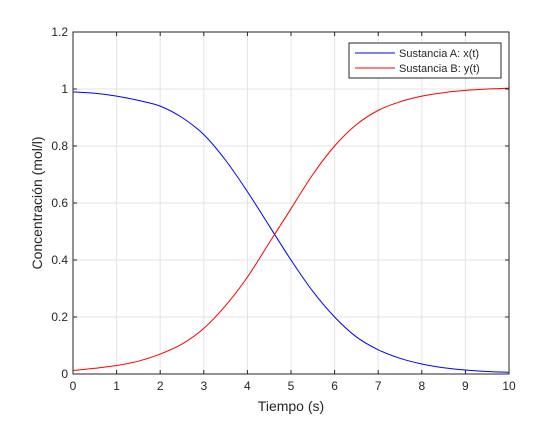  What do you see at coordinates (291, 406) in the screenshot?
I see `x-axis-label: Tiempo (s)` at bounding box center [291, 406].